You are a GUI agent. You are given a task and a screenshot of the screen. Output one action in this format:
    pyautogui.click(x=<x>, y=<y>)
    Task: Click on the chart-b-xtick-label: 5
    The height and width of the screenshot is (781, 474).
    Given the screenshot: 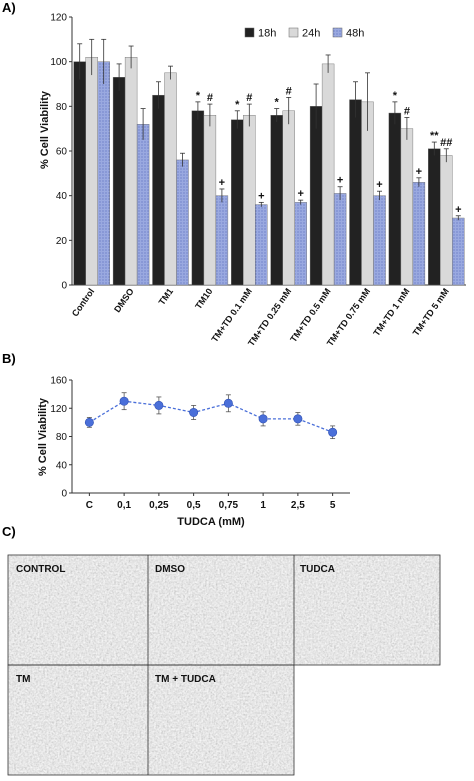 What is the action you would take?
    pyautogui.click(x=333, y=505)
    